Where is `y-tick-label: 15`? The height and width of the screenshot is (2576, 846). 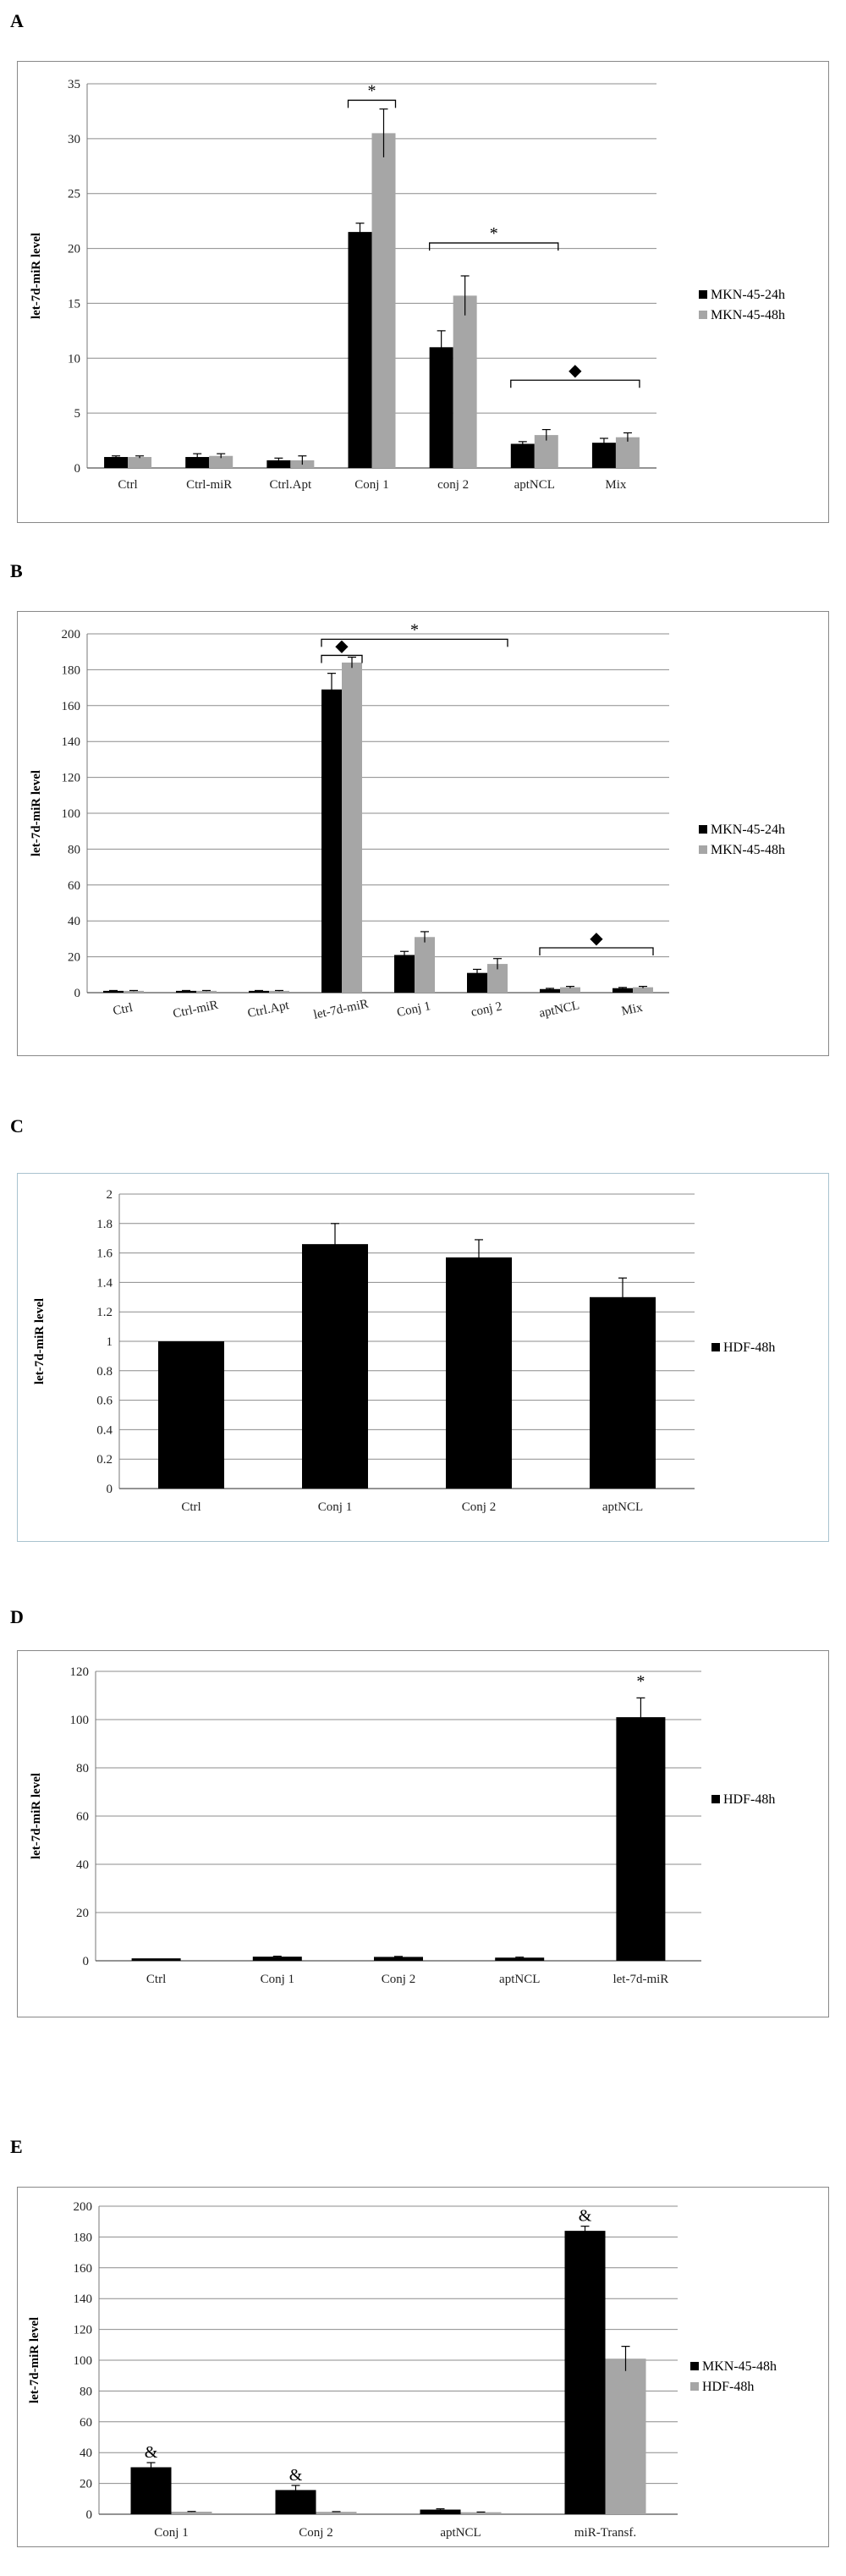 y-tick-label: 15 is located at coordinates (74, 304).